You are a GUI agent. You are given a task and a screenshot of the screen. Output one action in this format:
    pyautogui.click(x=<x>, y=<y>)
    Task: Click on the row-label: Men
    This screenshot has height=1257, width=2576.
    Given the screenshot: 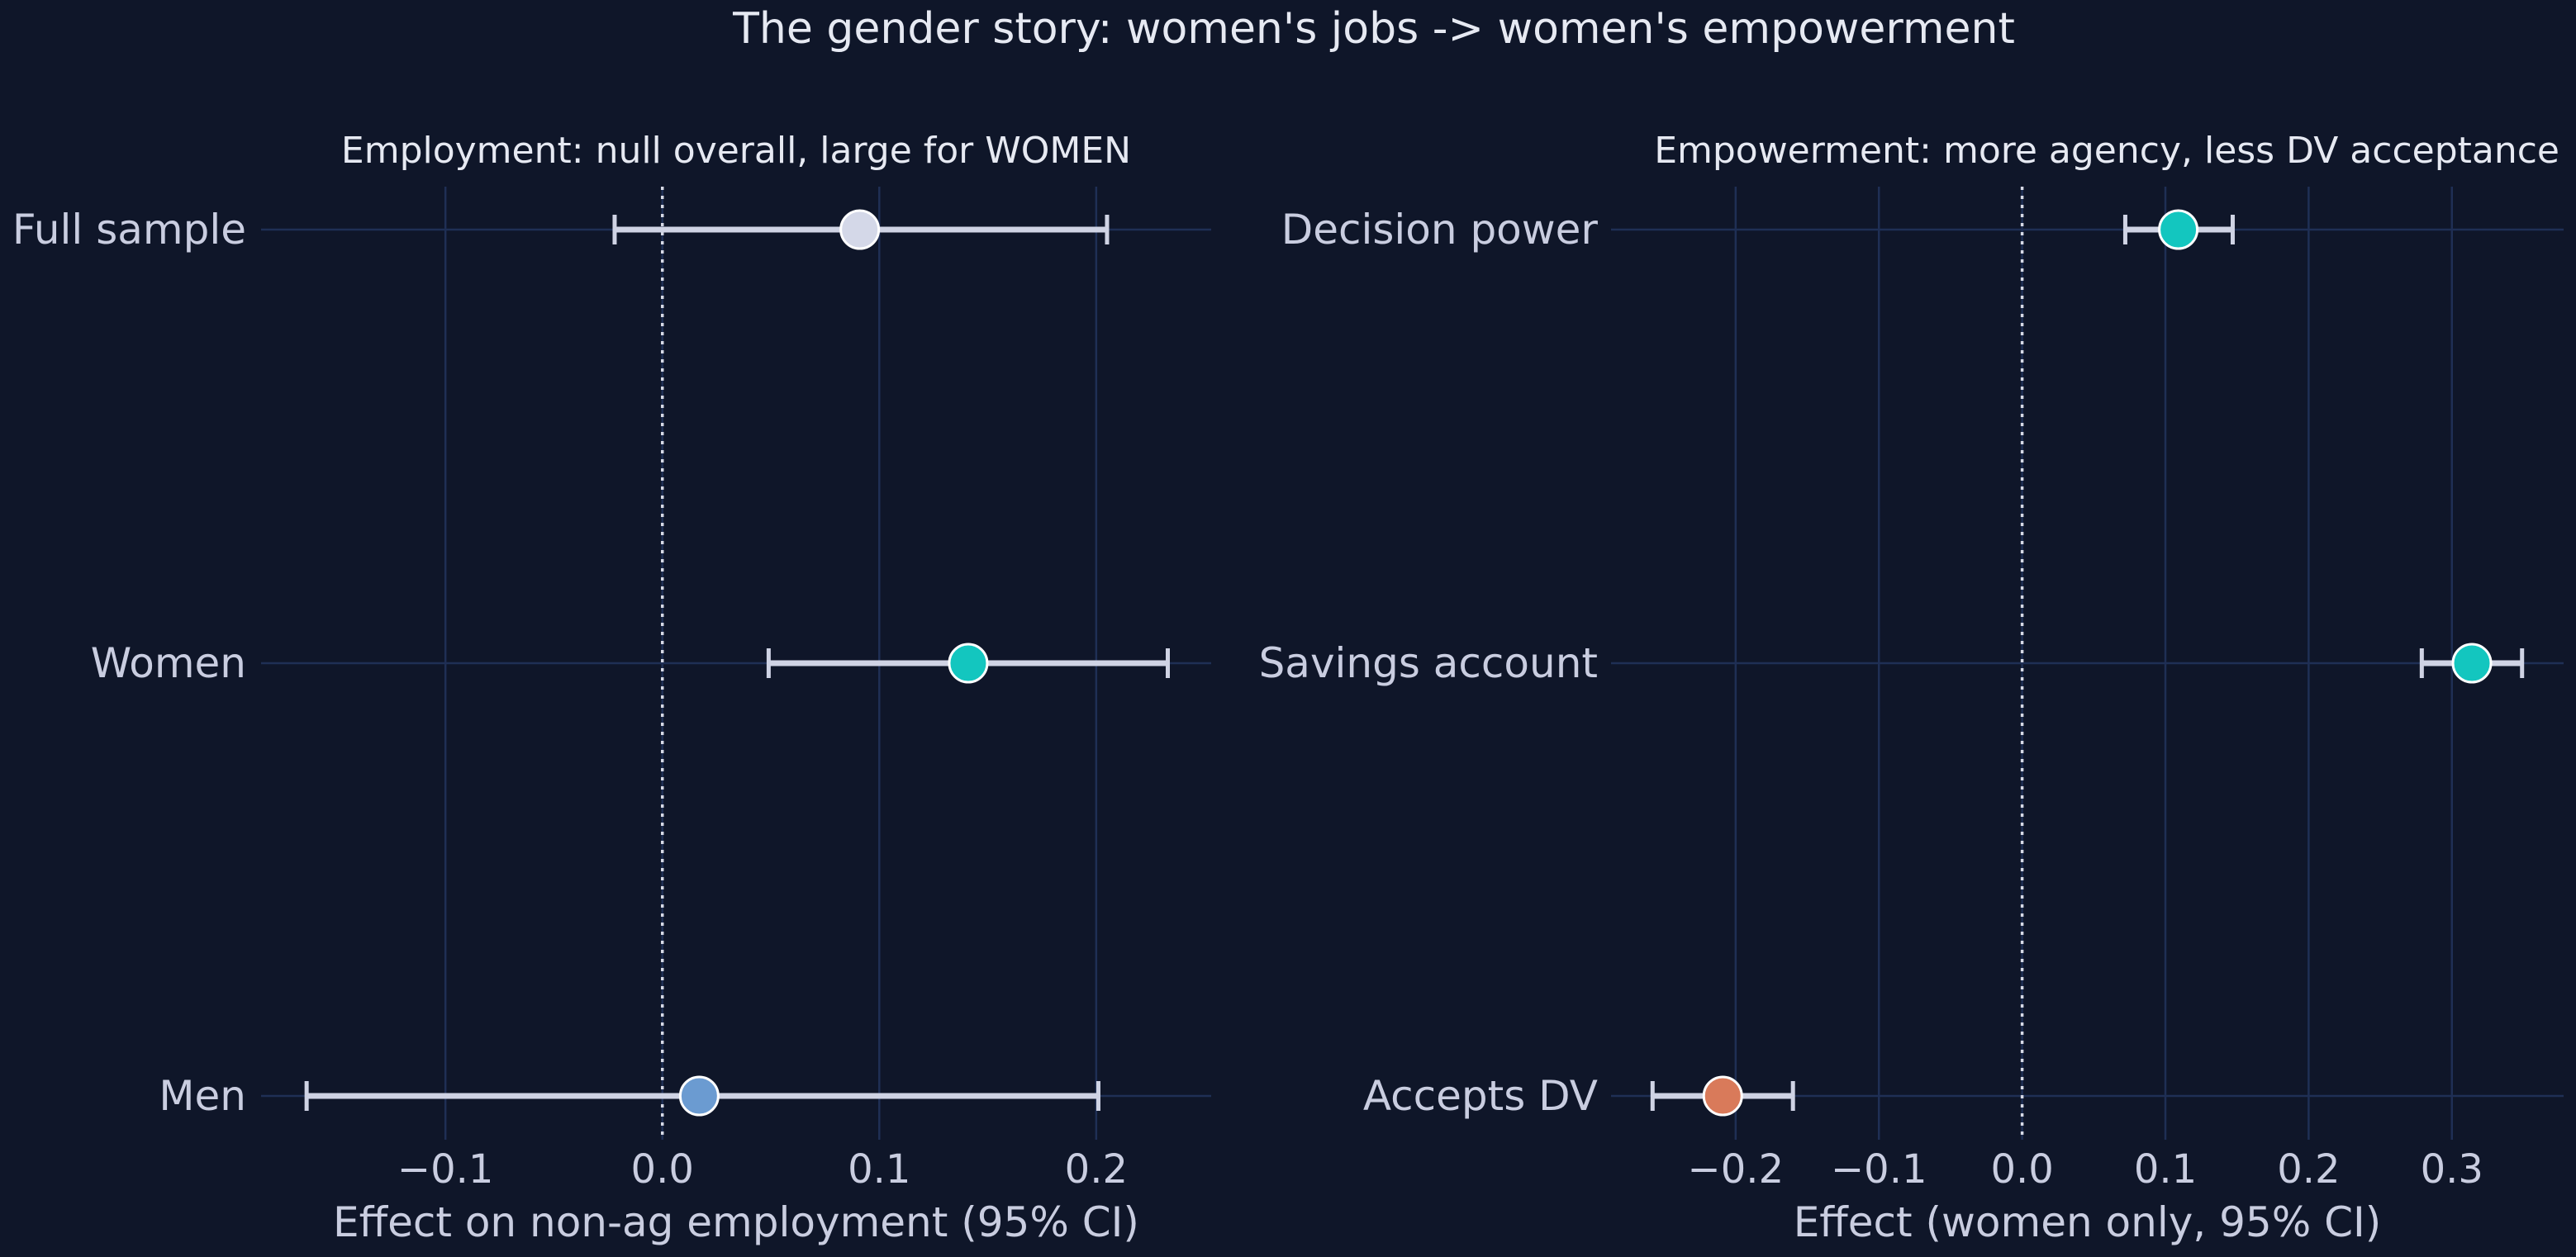 What is the action you would take?
    pyautogui.click(x=202, y=1096)
    